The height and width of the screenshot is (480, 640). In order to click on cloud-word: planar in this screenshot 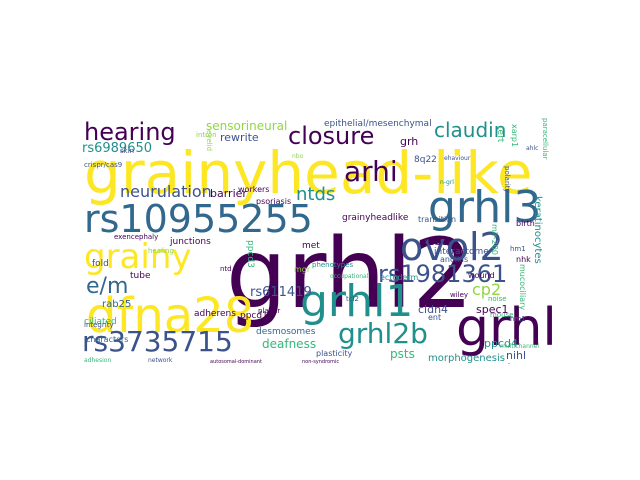, I will do `click(269, 311)`.